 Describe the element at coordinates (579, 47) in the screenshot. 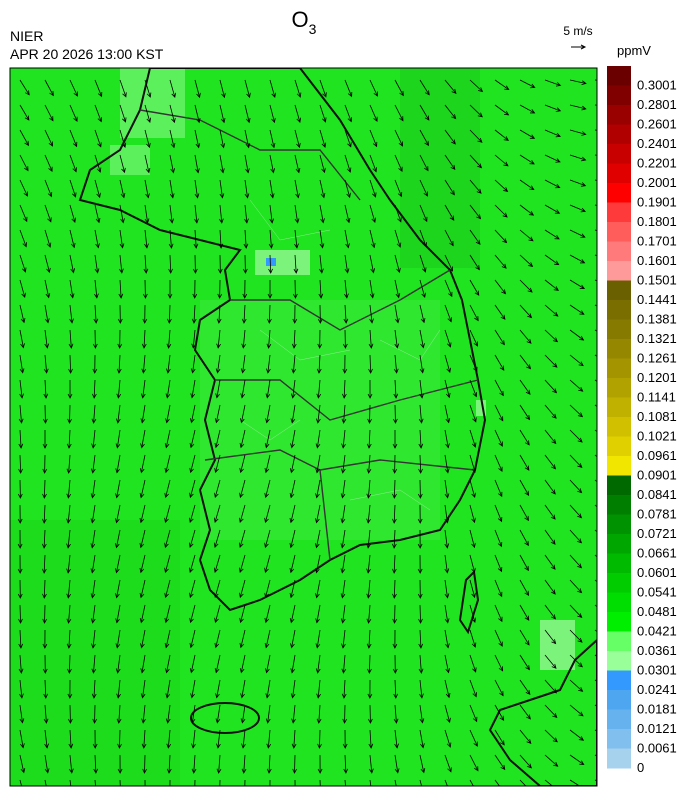

I see `wind-scale-arrow` at that location.